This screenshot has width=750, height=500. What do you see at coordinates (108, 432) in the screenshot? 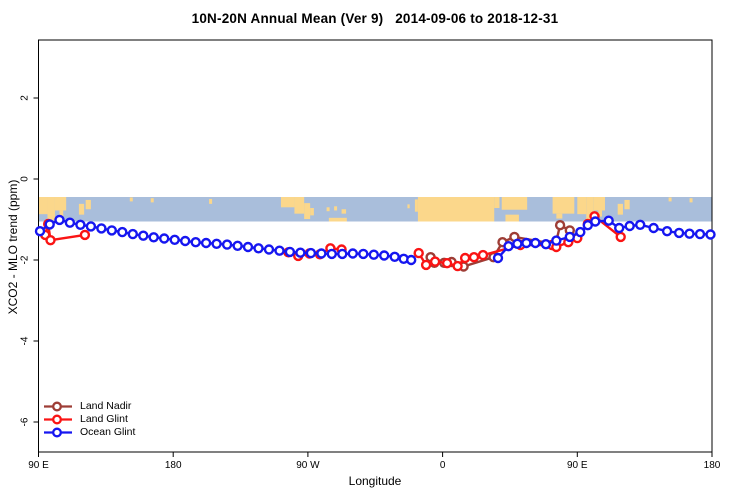
I see `legend-label: Ocean Glint` at bounding box center [108, 432].